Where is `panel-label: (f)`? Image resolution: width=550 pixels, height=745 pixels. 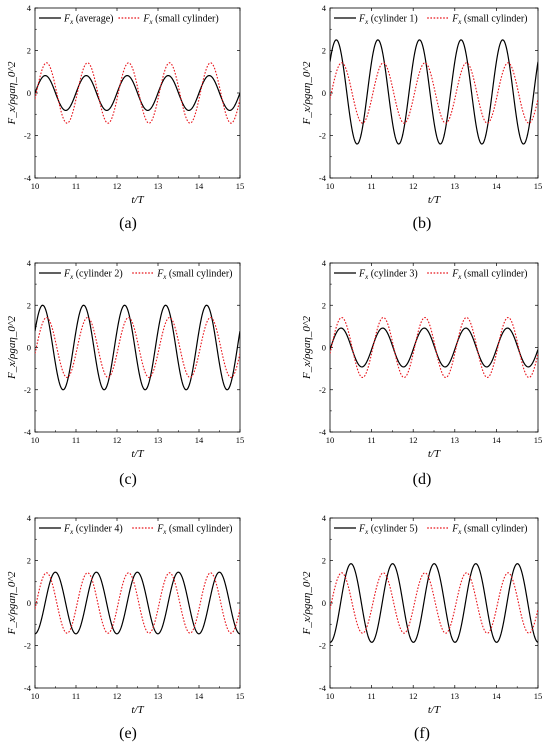 panel-label: (f) is located at coordinates (422, 733).